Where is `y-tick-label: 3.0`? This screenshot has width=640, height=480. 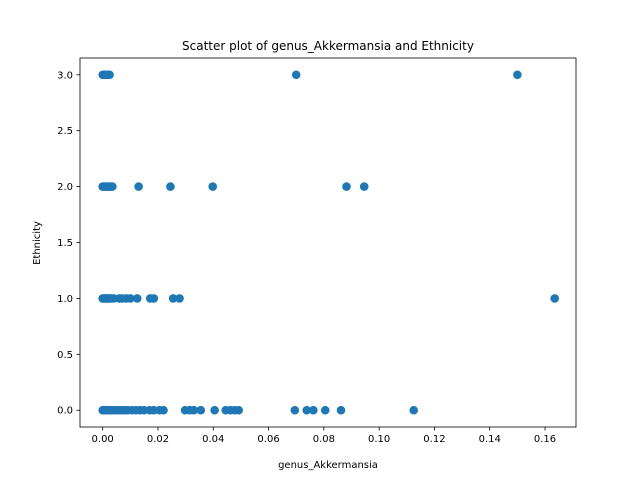
y-tick-label: 3.0 is located at coordinates (65, 75).